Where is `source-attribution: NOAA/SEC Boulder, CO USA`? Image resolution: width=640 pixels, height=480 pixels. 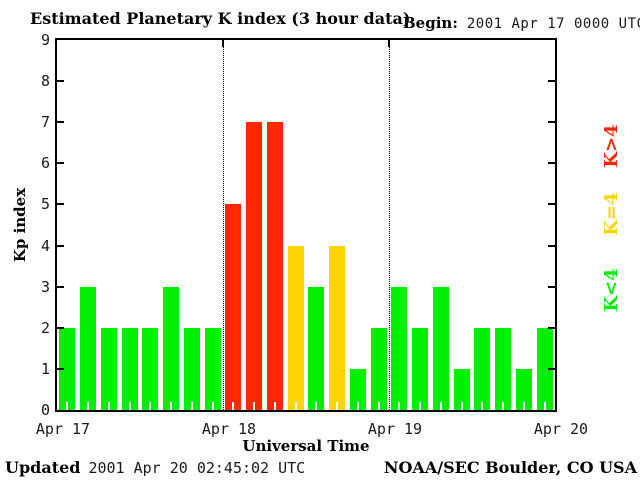 source-attribution: NOAA/SEC Boulder, CO USA is located at coordinates (510, 467).